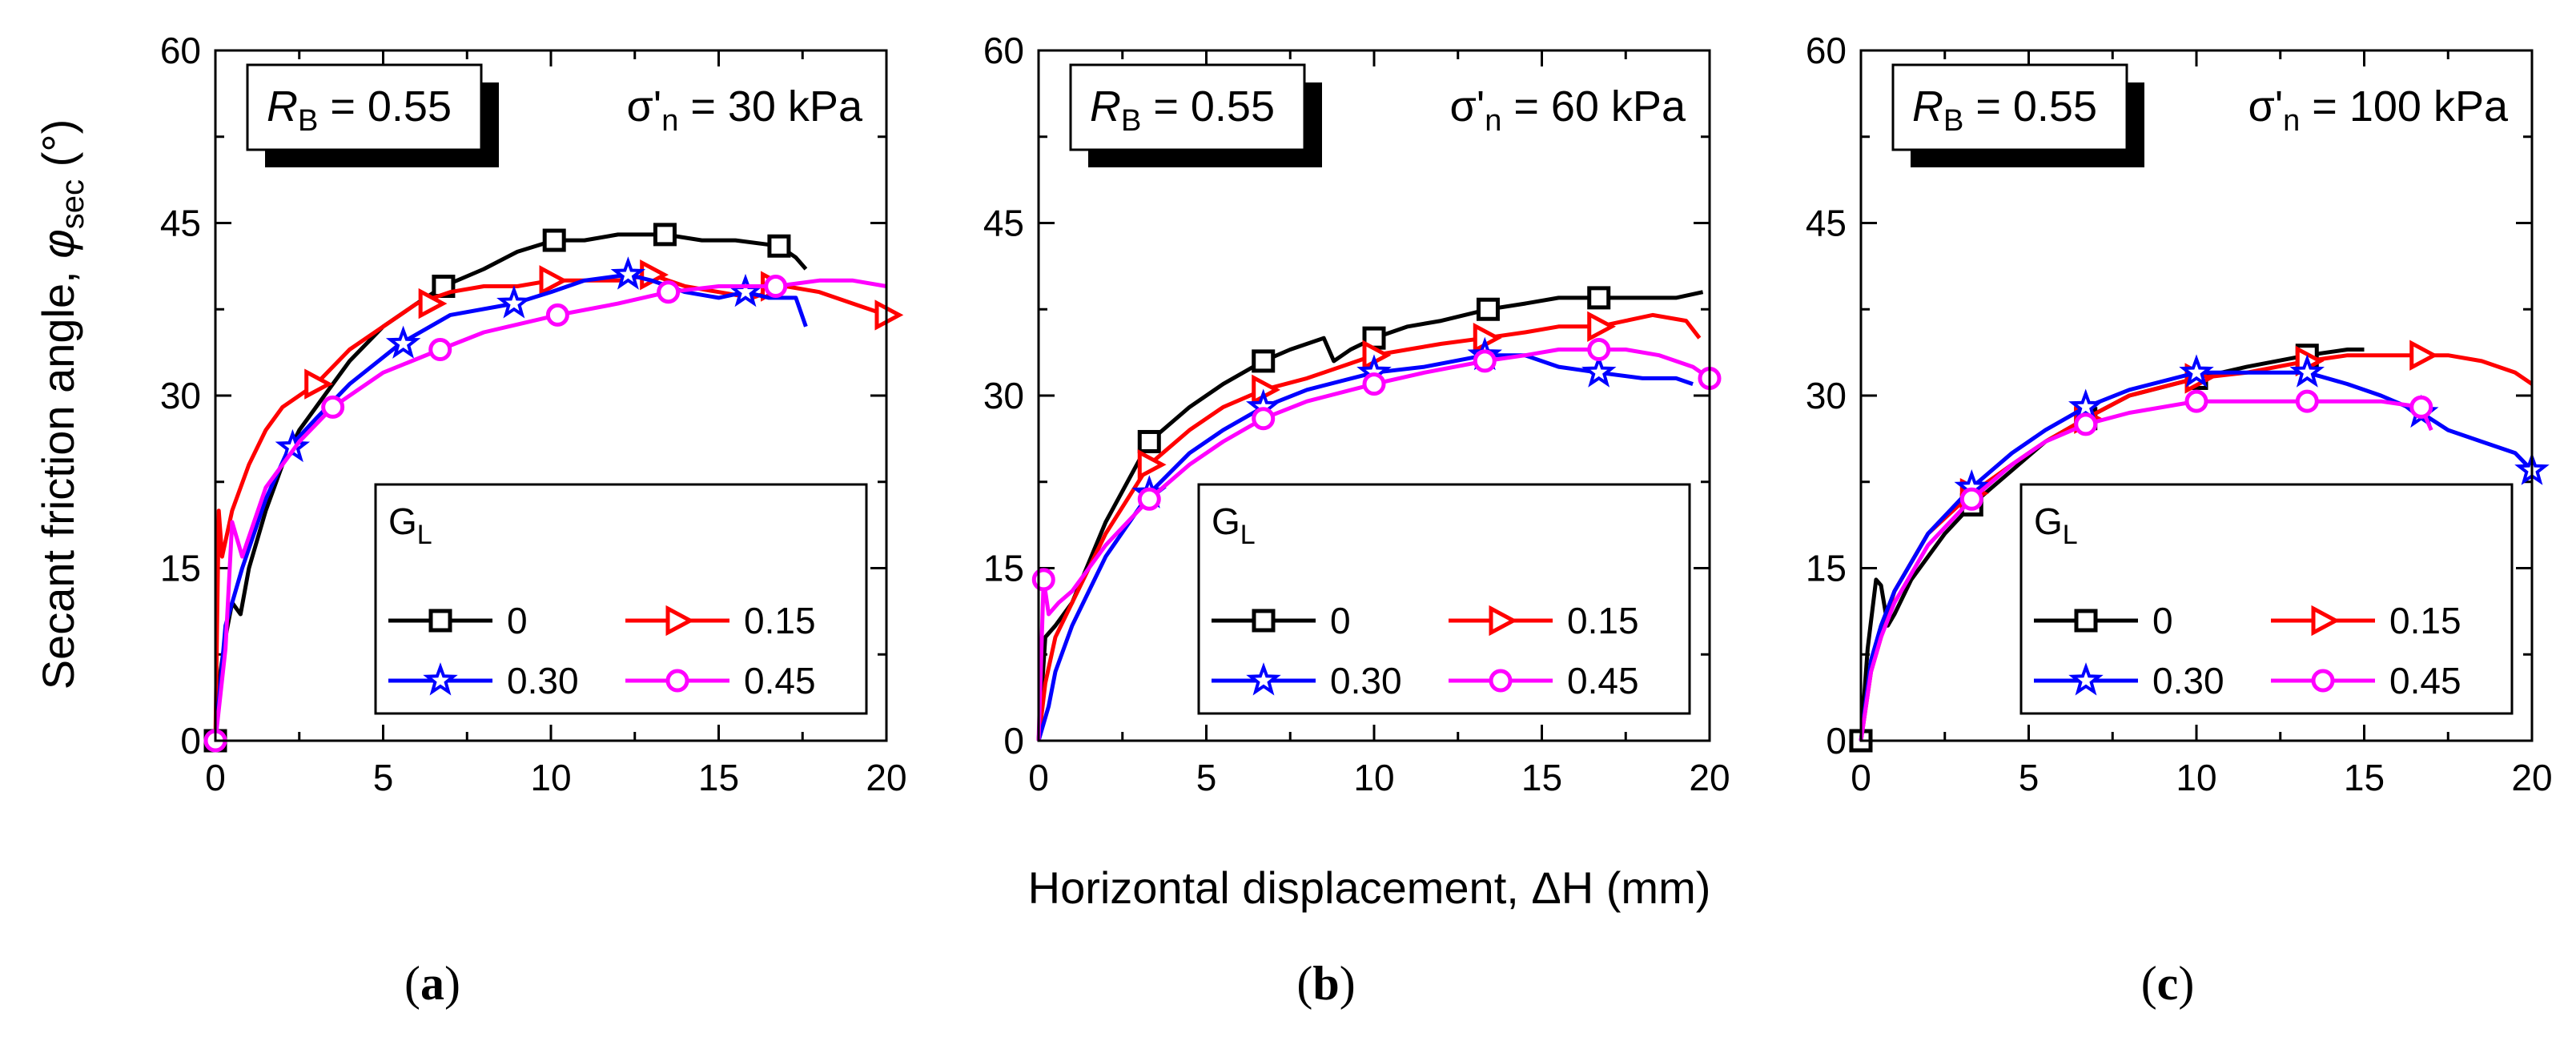  What do you see at coordinates (1003, 51) in the screenshot?
I see `y-tick-label: 60` at bounding box center [1003, 51].